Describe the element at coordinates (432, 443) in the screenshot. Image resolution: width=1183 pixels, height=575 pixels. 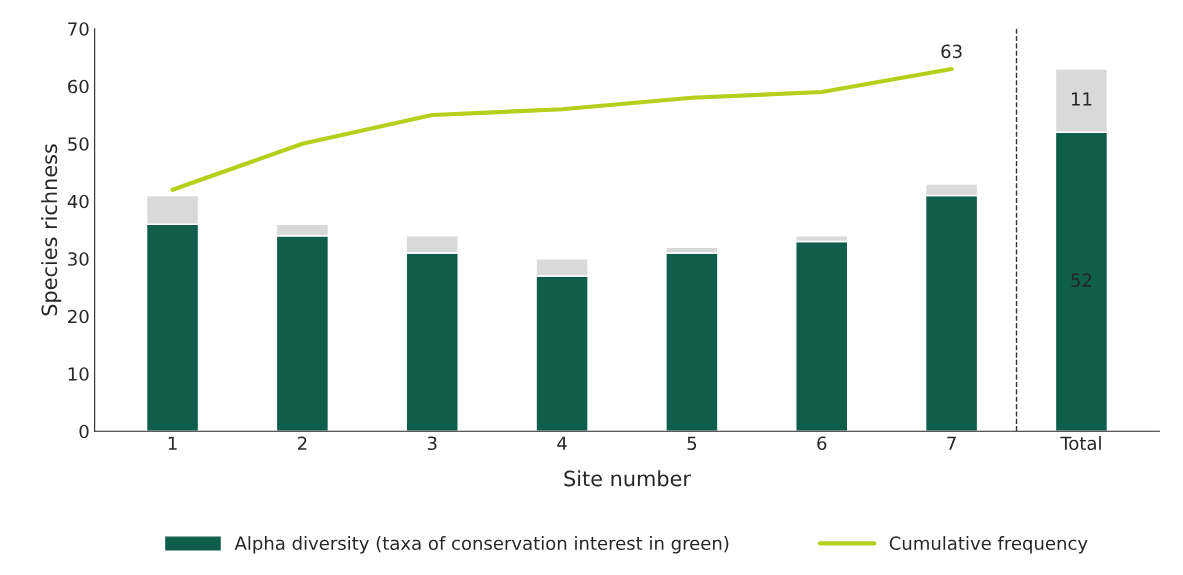
I see `x-tick-label: 3` at that location.